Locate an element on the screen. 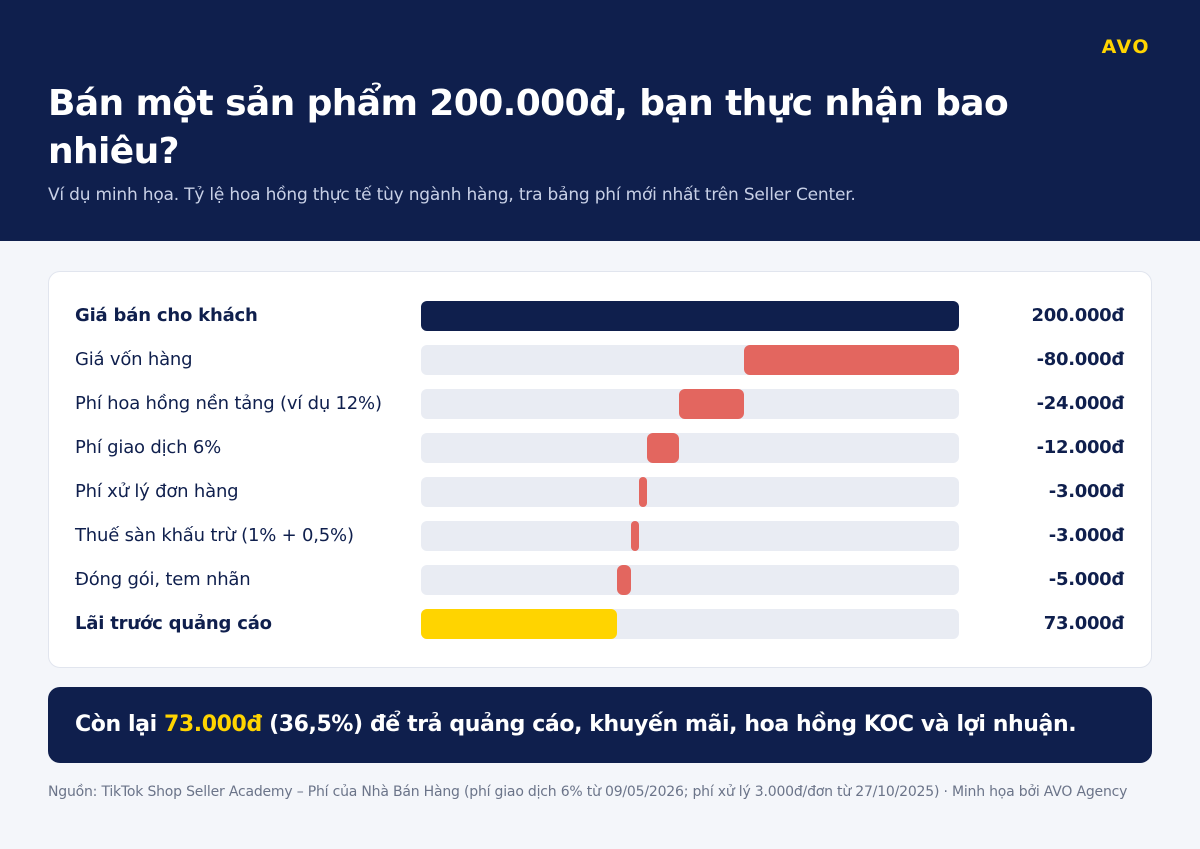 The image size is (1200, 849). row-value: -5.000đ is located at coordinates (1086, 579).